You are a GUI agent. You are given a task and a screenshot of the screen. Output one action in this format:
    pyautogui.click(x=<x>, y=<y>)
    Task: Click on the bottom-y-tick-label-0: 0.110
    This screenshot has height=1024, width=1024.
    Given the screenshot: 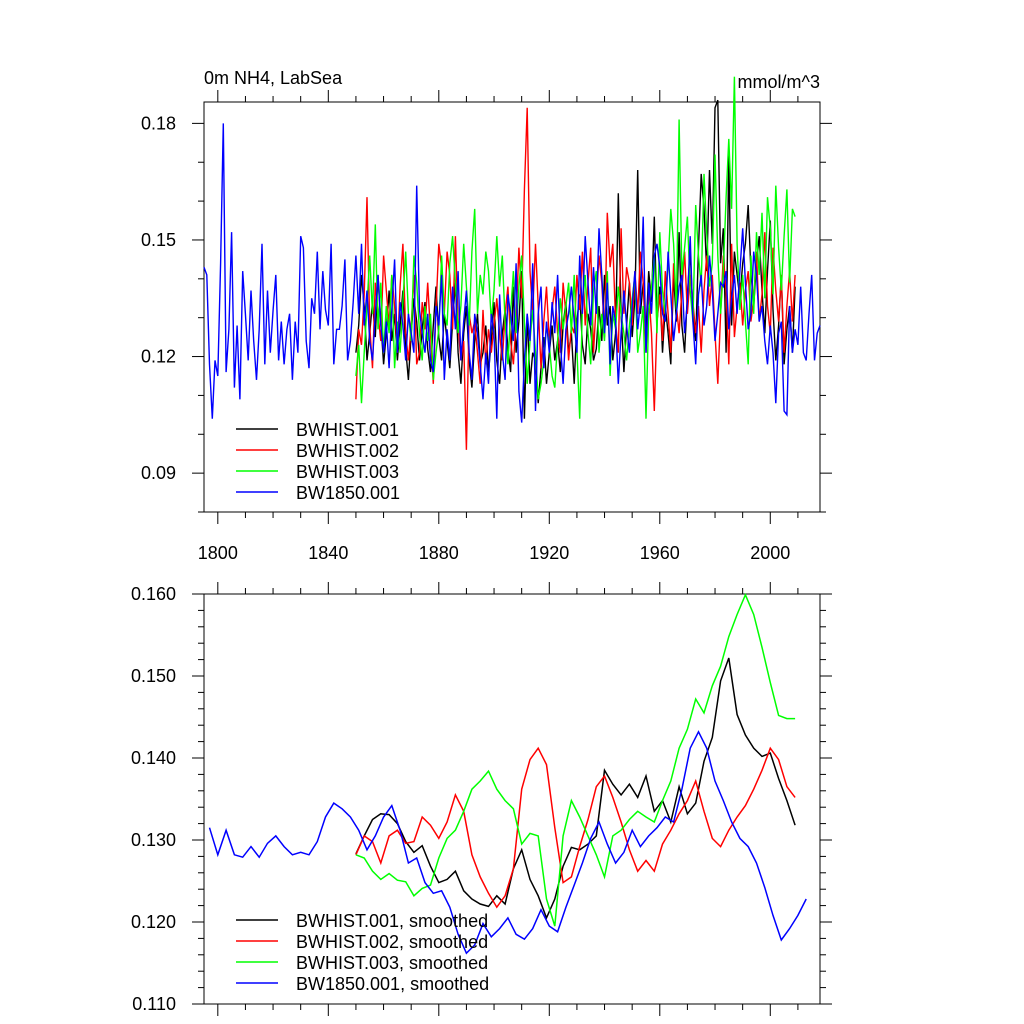 What is the action you would take?
    pyautogui.click(x=154, y=1004)
    